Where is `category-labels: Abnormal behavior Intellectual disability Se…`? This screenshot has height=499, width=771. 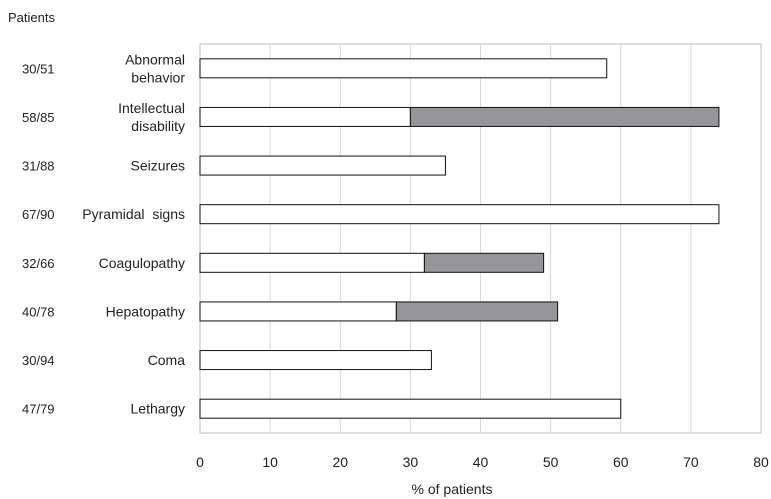
category-labels: Abnormal behavior Intellectual disability Se… is located at coordinates (133, 233).